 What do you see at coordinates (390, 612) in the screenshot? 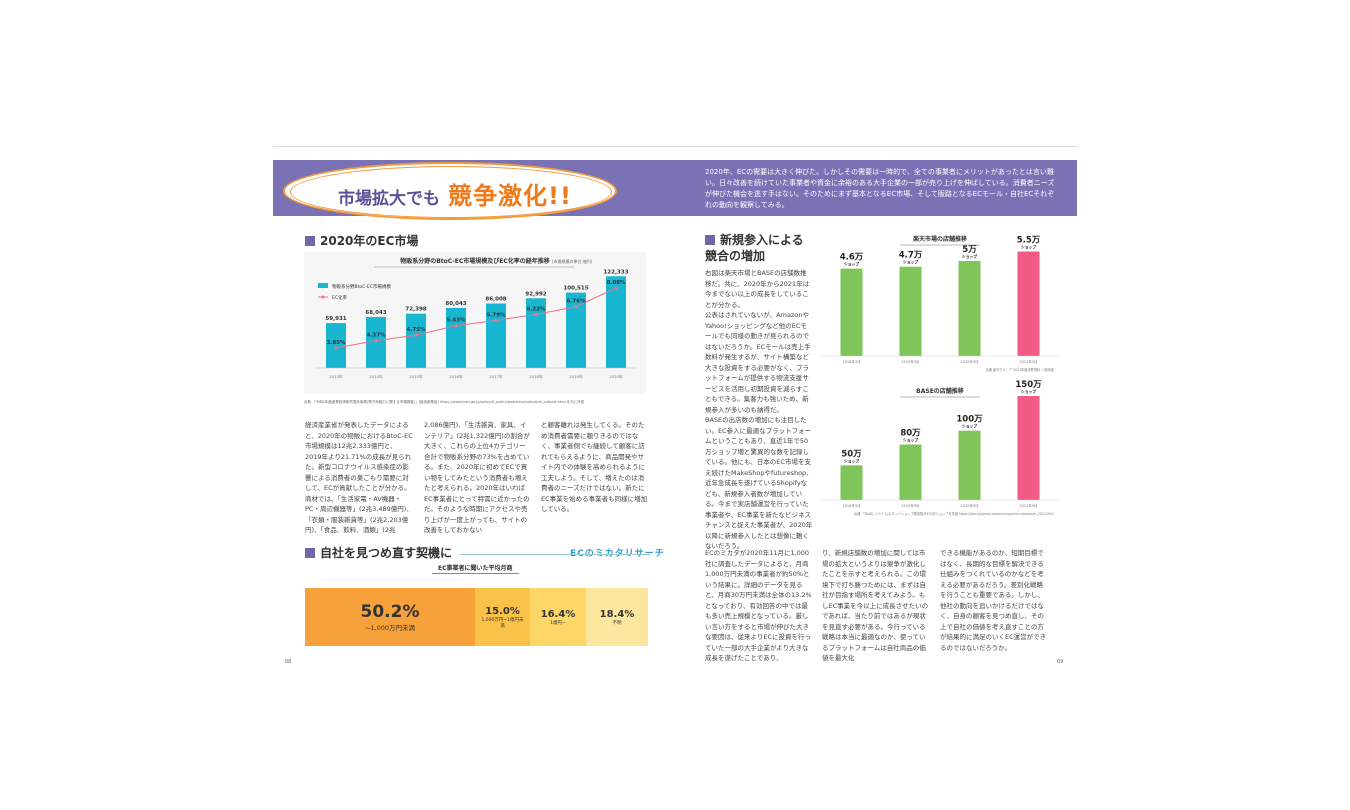
I see `segment-pct: 50.2%` at bounding box center [390, 612].